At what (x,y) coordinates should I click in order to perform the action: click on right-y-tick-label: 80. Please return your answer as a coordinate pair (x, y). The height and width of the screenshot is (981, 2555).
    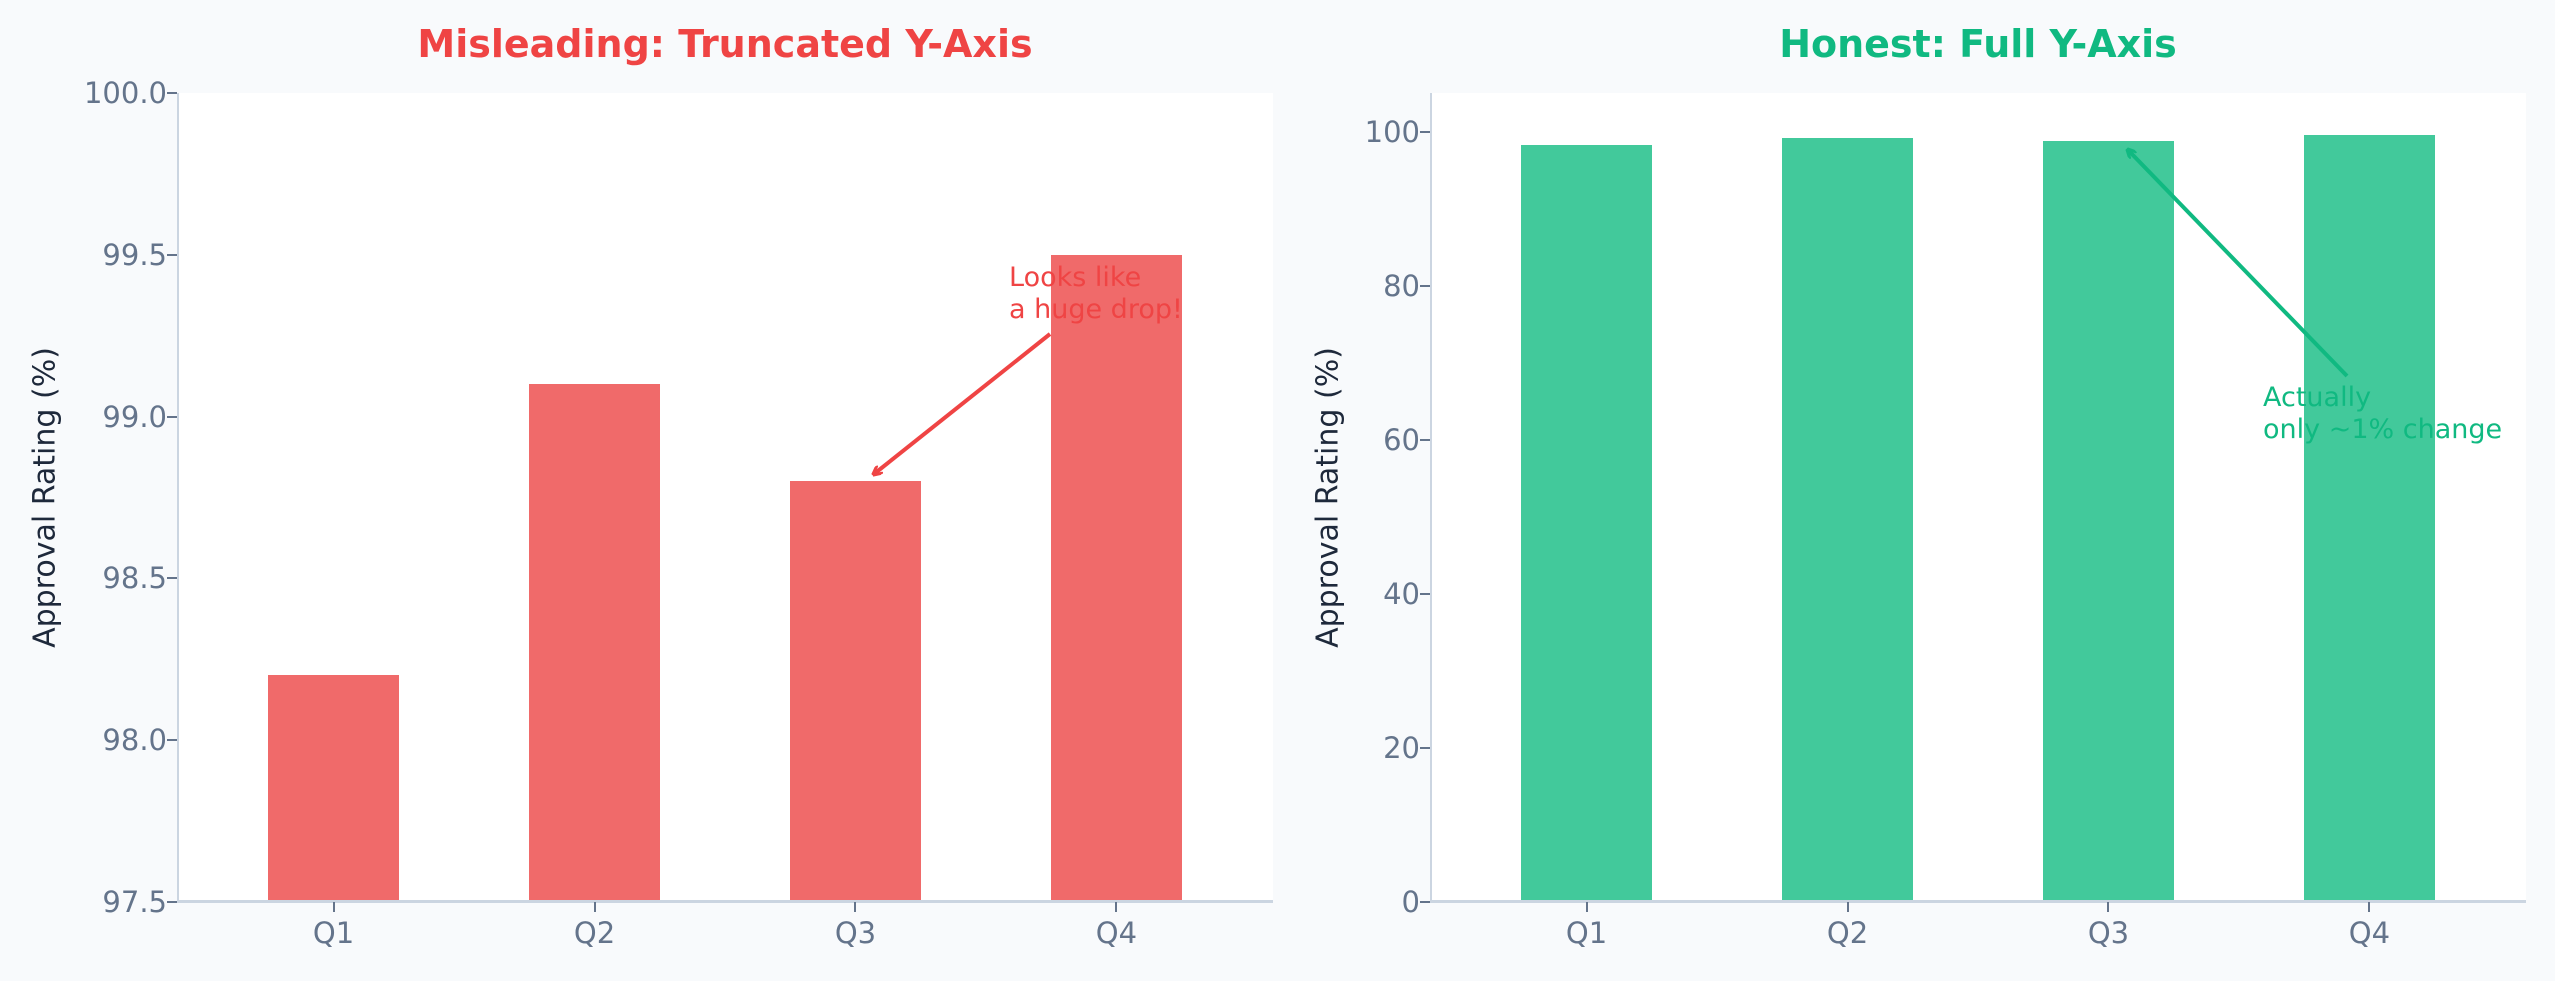
    Looking at the image, I should click on (1401, 285).